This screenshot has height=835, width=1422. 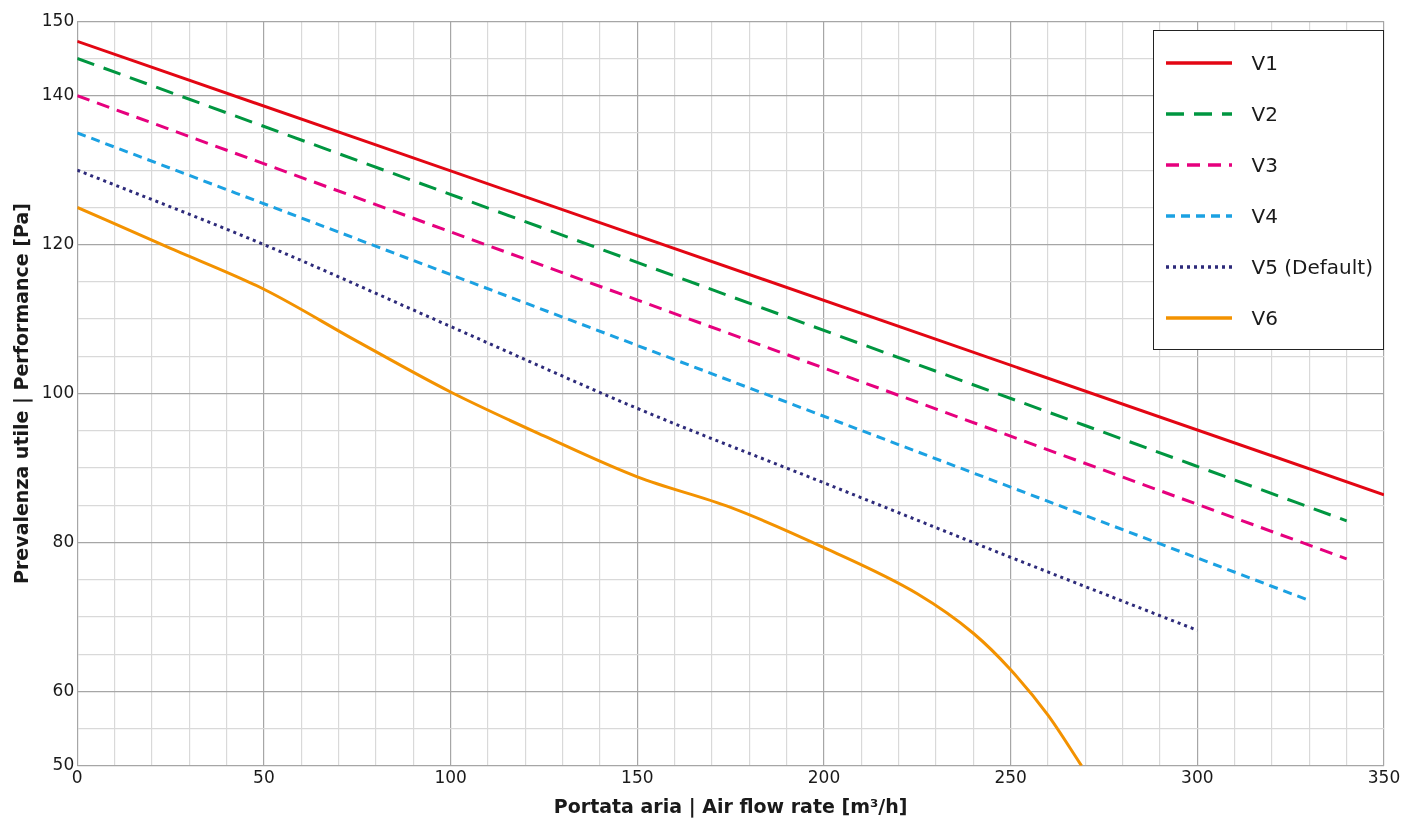 I want to click on x-tick-label: 150, so click(x=637, y=777).